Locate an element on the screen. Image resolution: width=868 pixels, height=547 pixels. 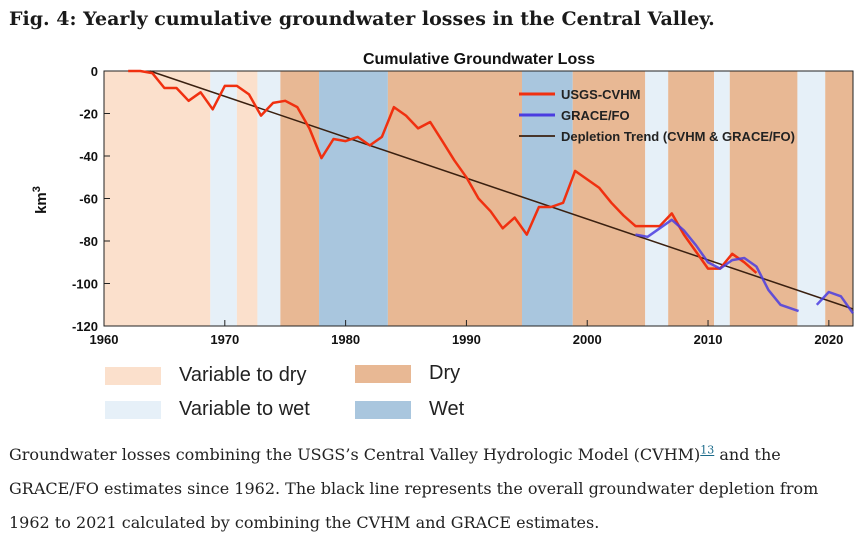
legend-text-1: GRACE/FO is located at coordinates (595, 115).